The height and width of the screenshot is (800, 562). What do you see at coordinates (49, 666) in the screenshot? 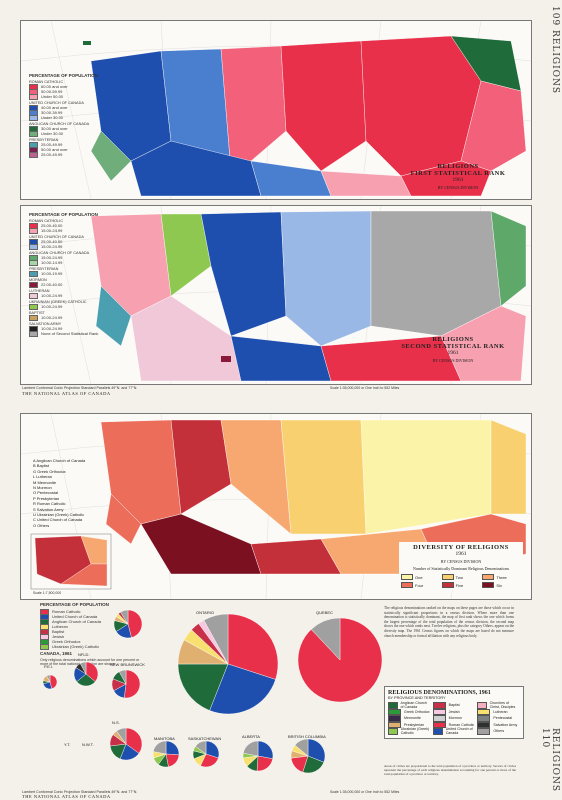
I see `label-pei: P.E.I.` at bounding box center [49, 666].